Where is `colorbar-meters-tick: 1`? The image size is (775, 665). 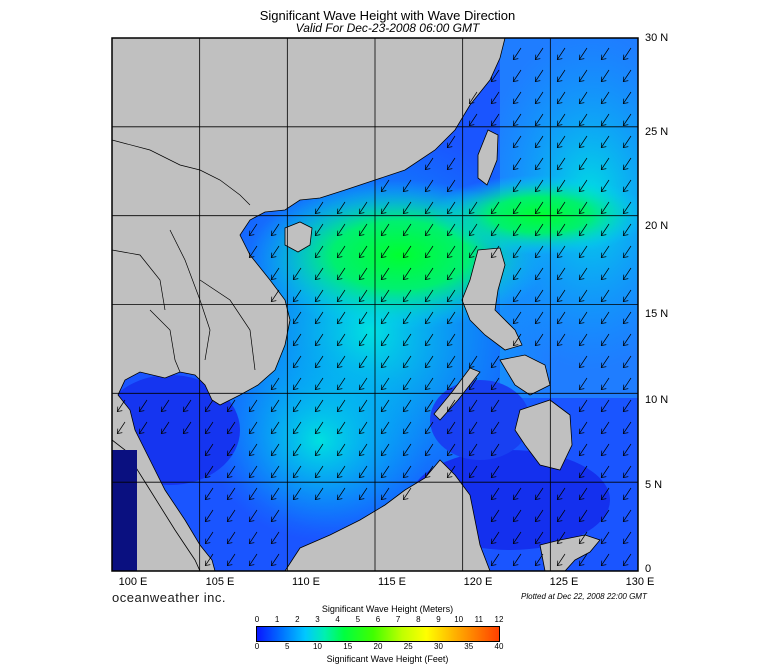
colorbar-meters-tick: 1 is located at coordinates (277, 619).